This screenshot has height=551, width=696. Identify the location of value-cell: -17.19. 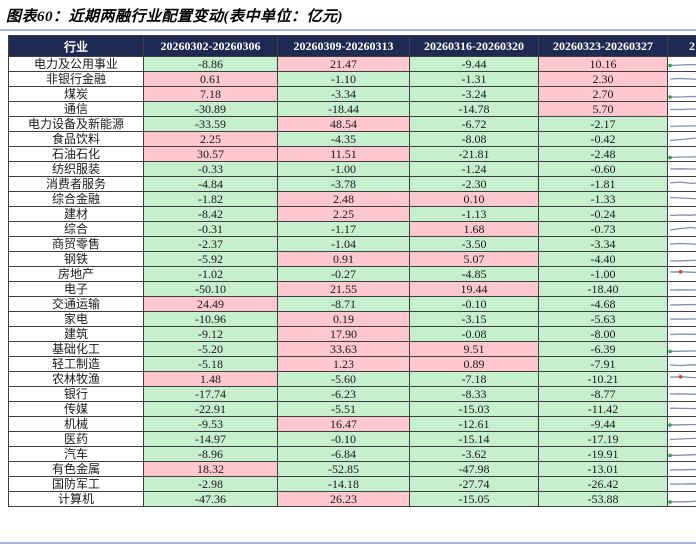
(603, 439).